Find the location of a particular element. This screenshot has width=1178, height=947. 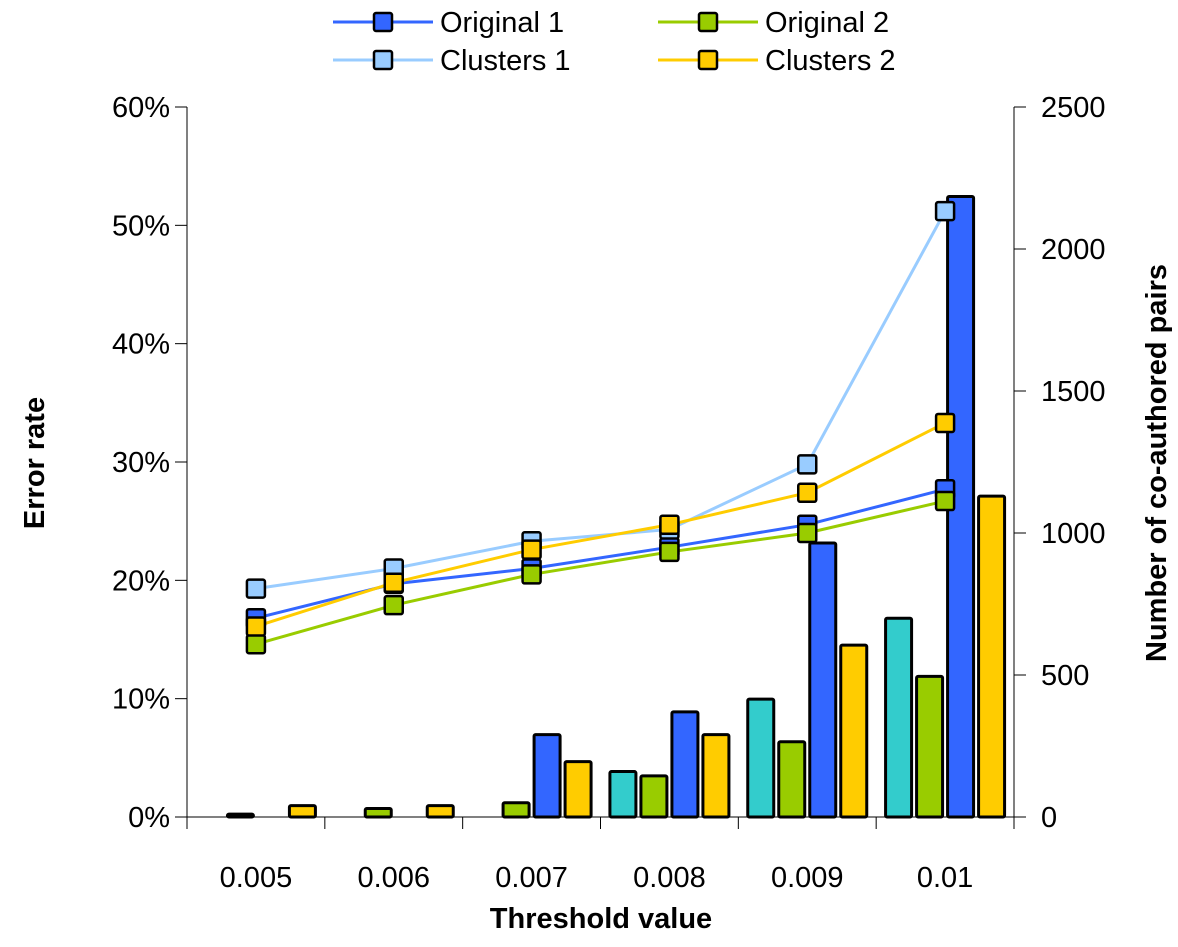

legend-label: Original 1 is located at coordinates (502, 23).